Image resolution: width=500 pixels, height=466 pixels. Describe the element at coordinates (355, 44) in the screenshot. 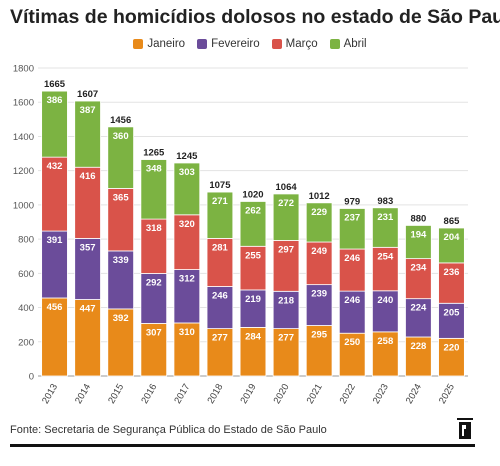

I see `legend-label: Abril` at that location.